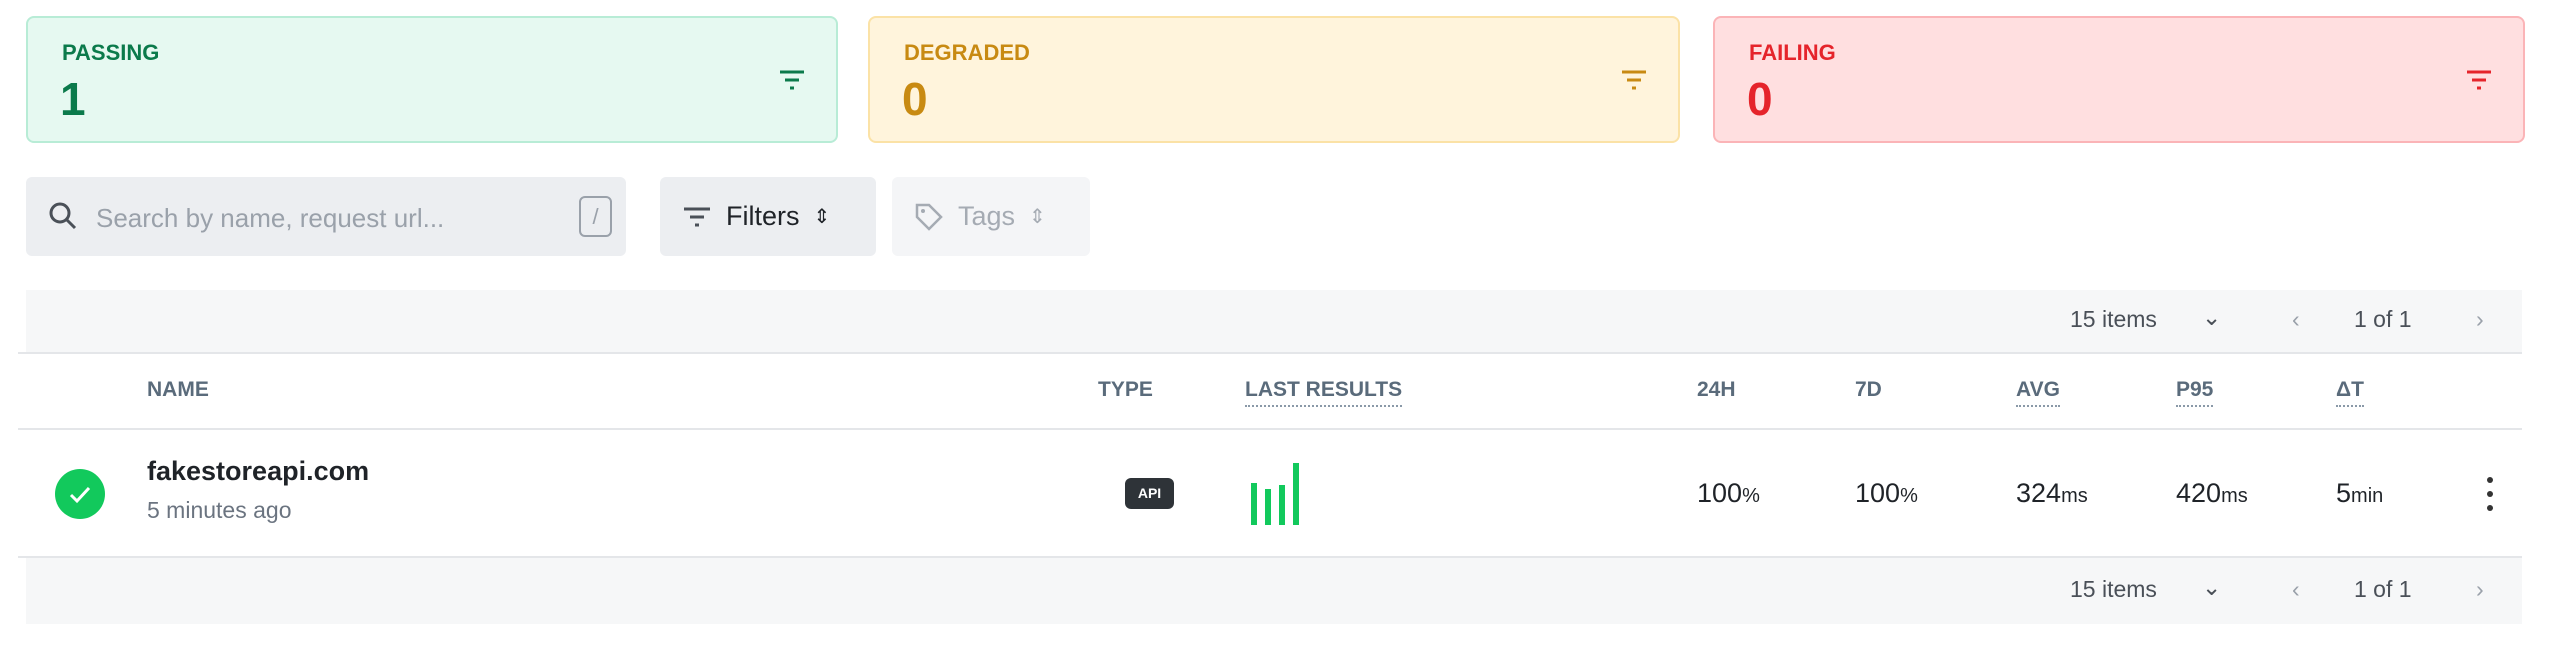 This screenshot has height=646, width=2562. I want to click on value: 324, so click(2039, 493).